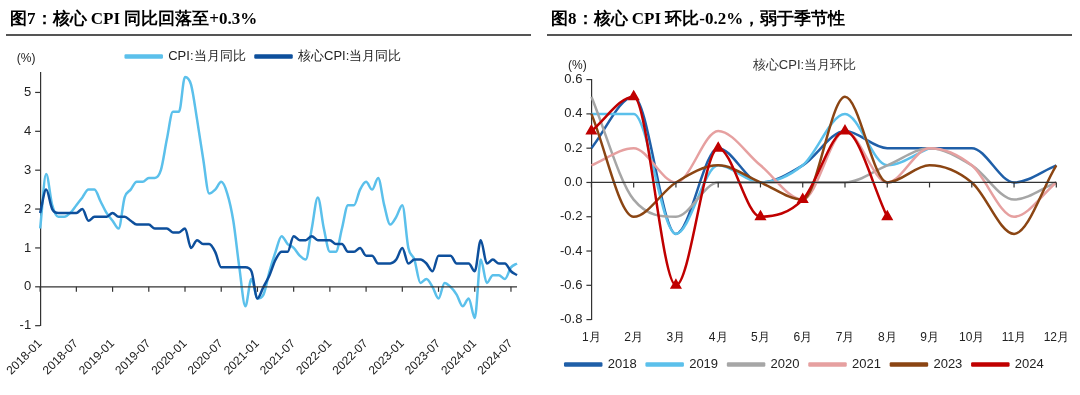 This screenshot has width=1080, height=395. What do you see at coordinates (704, 364) in the screenshot?
I see `legend-label: 2019` at bounding box center [704, 364].